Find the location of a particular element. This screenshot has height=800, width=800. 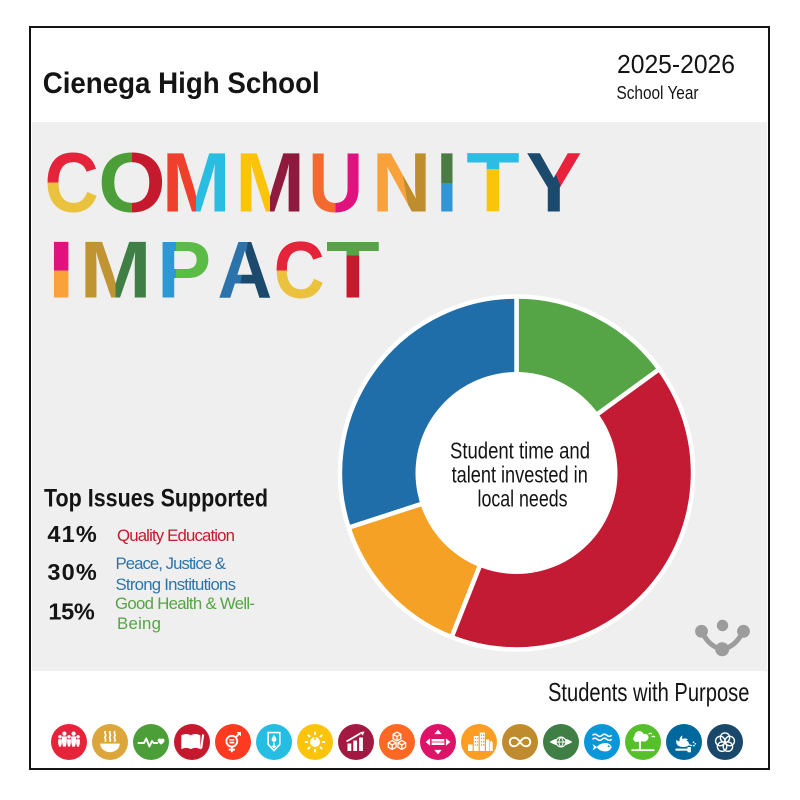

svg-text: Cienega High School is located at coordinates (181, 83).